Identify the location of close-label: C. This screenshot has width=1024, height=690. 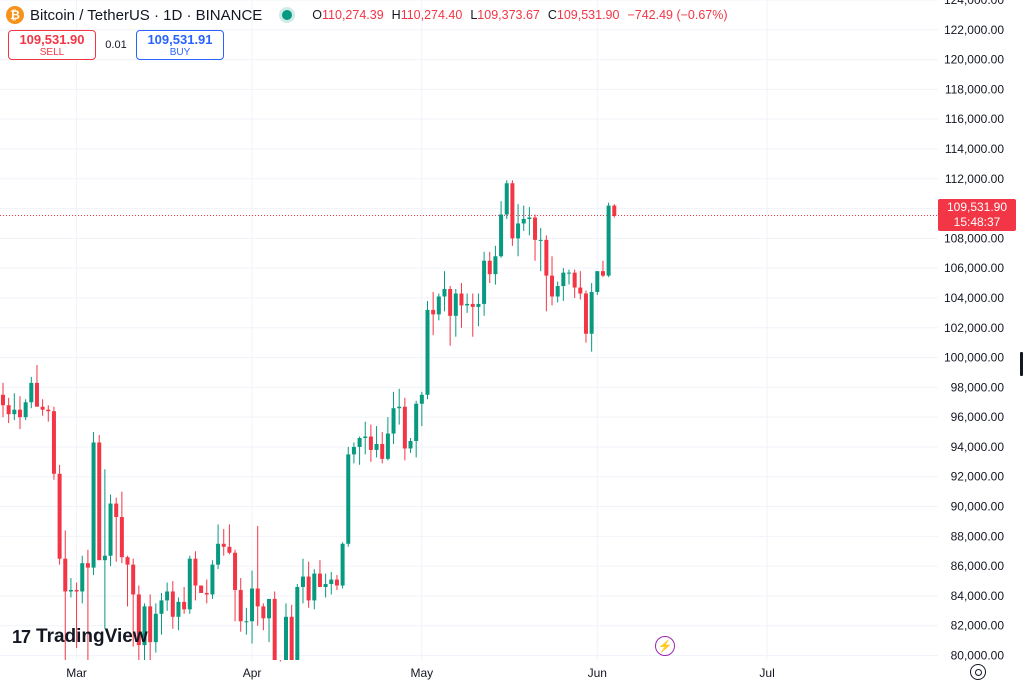
(552, 15).